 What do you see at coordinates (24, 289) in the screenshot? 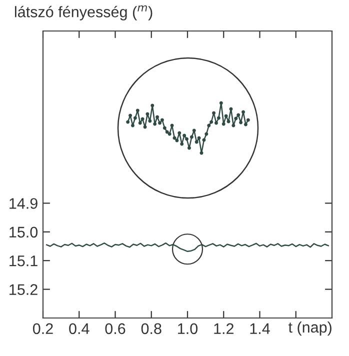
I see `y-tick-label: 15.2` at bounding box center [24, 289].